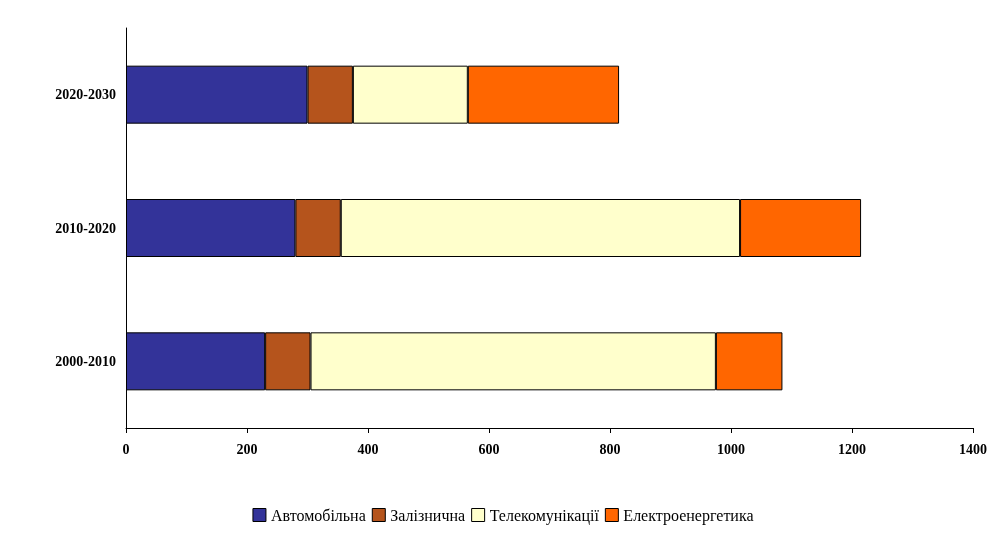  I want to click on x-tick-label: 1200, so click(852, 449).